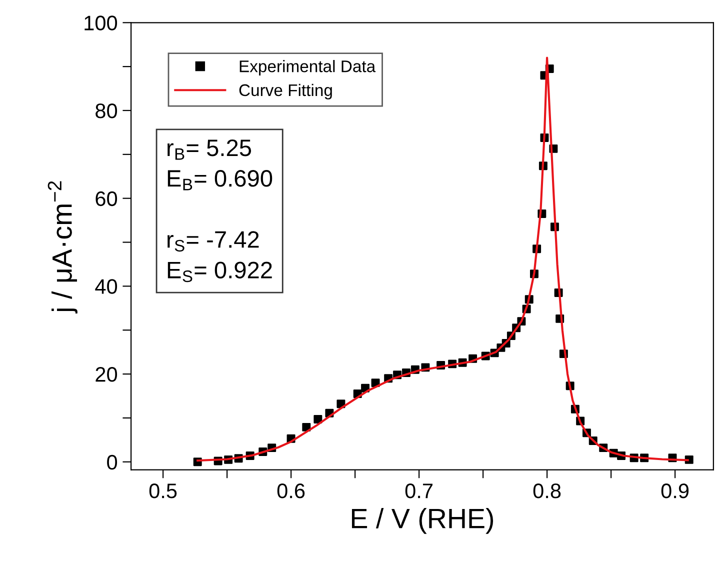  Describe the element at coordinates (291, 491) in the screenshot. I see `x-tick-label: 0.6` at that location.